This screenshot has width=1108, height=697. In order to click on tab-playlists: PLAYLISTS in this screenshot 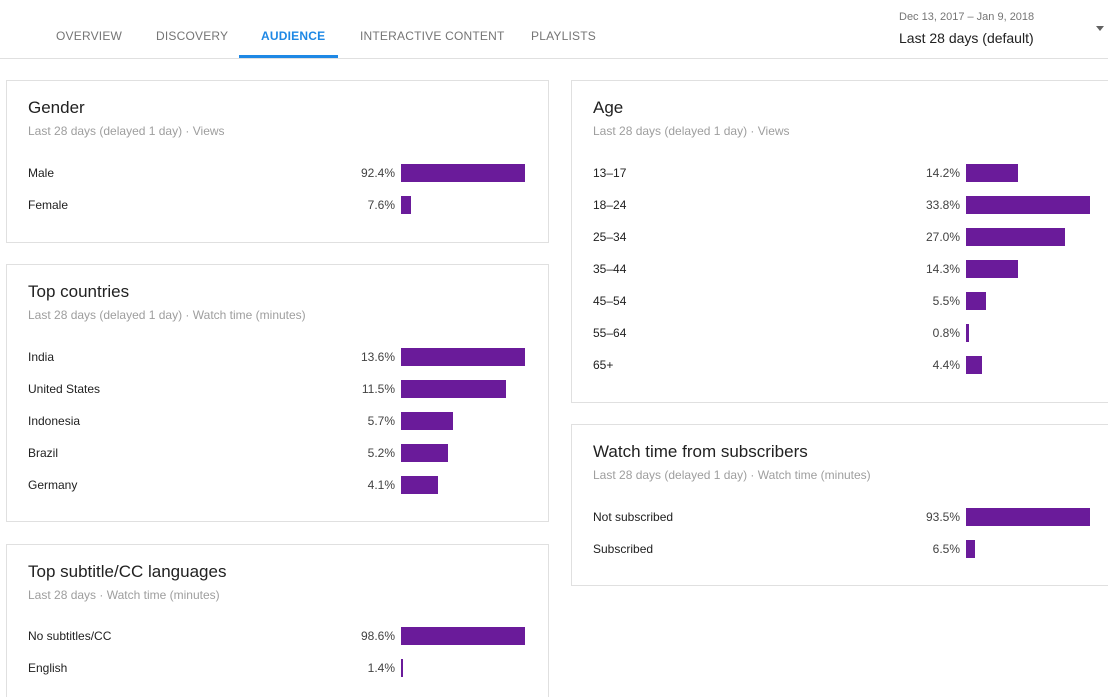, I will do `click(563, 36)`.